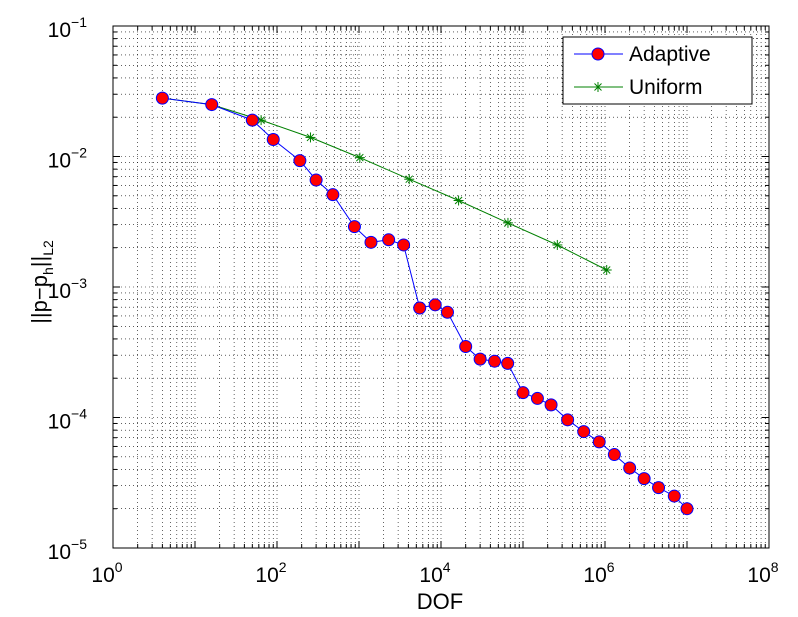 Image resolution: width=798 pixels, height=617 pixels. I want to click on x-axis-label: DOF, so click(440, 601).